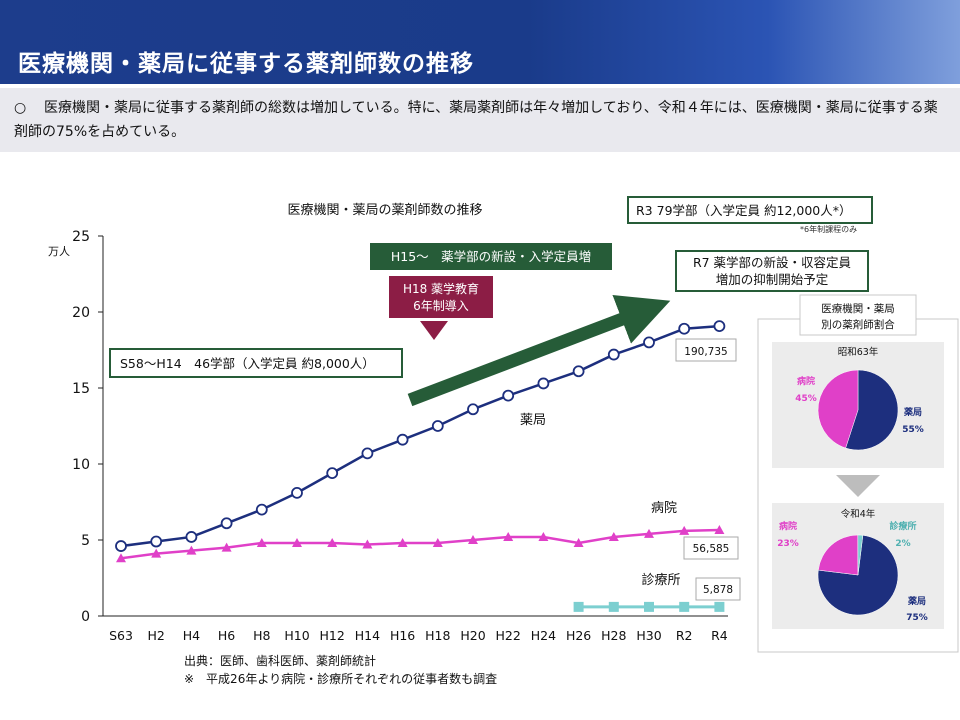 The width and height of the screenshot is (960, 720). I want to click on pie2-value-hospital: 23%, so click(788, 544).